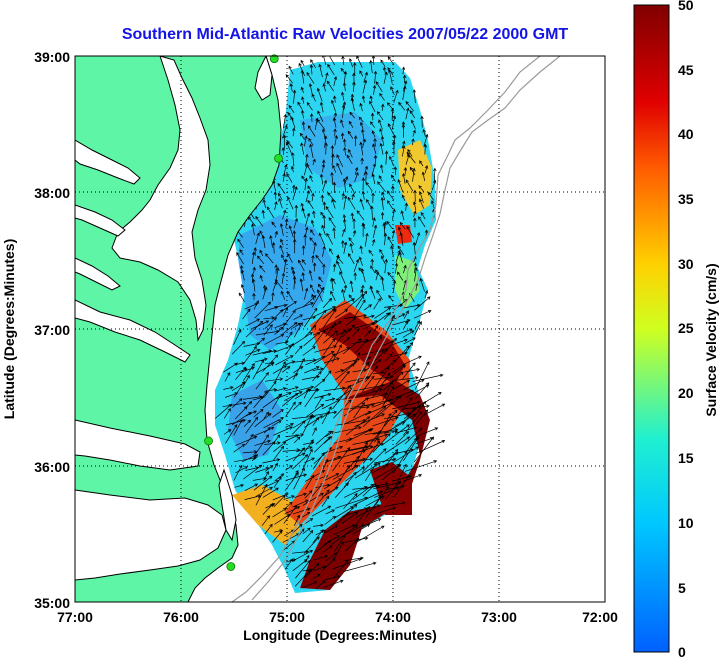 The width and height of the screenshot is (724, 659). What do you see at coordinates (75, 617) in the screenshot?
I see `x-tick-label: 77:00` at bounding box center [75, 617].